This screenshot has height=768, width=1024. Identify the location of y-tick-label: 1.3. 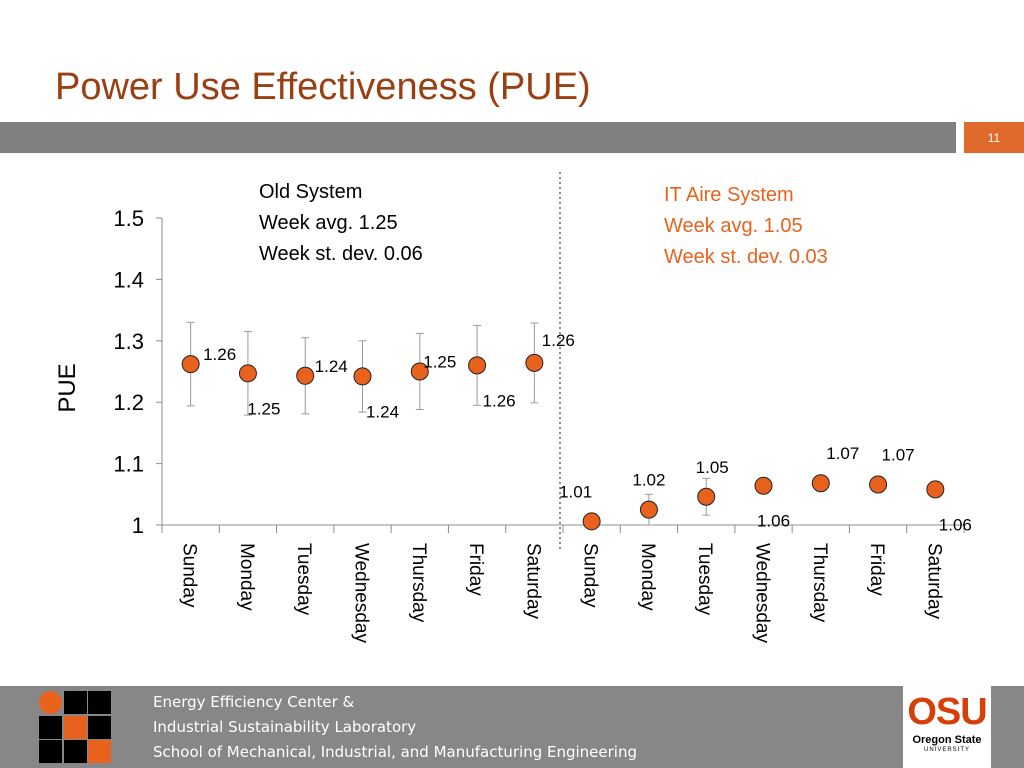
(128, 341).